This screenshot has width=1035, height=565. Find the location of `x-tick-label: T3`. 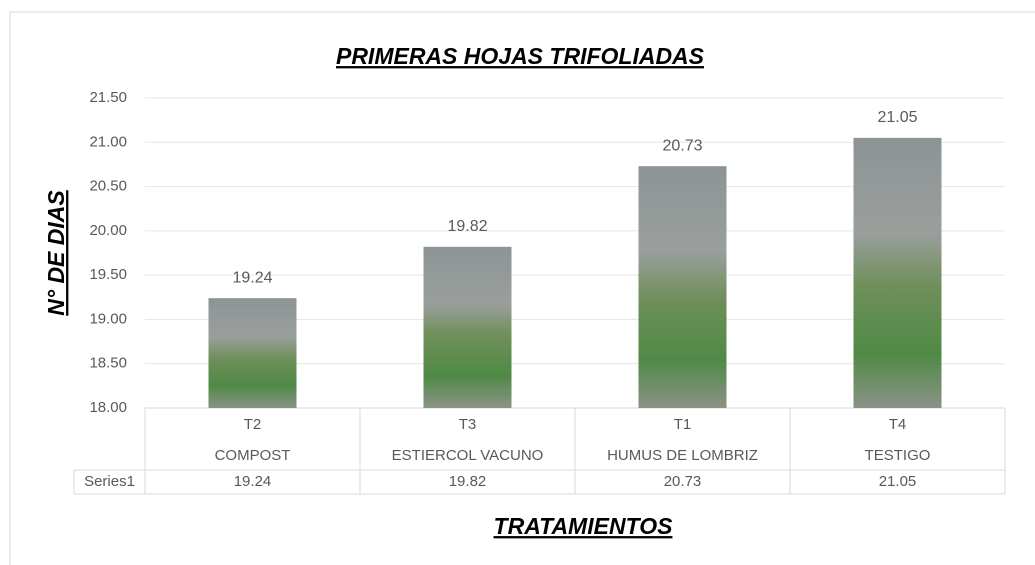

x-tick-label: T3 is located at coordinates (468, 424).